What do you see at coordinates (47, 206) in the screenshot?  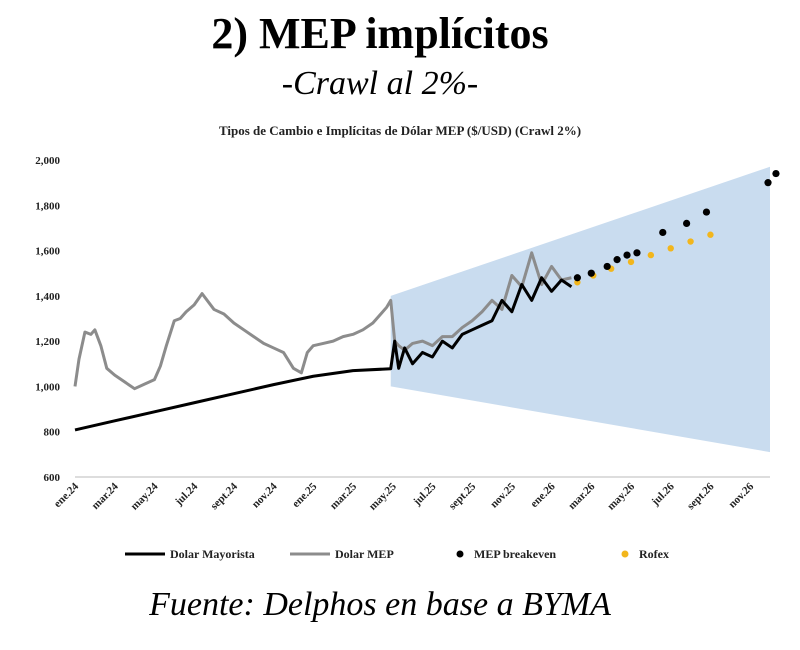 I see `y-tick-label: 1,800` at bounding box center [47, 206].